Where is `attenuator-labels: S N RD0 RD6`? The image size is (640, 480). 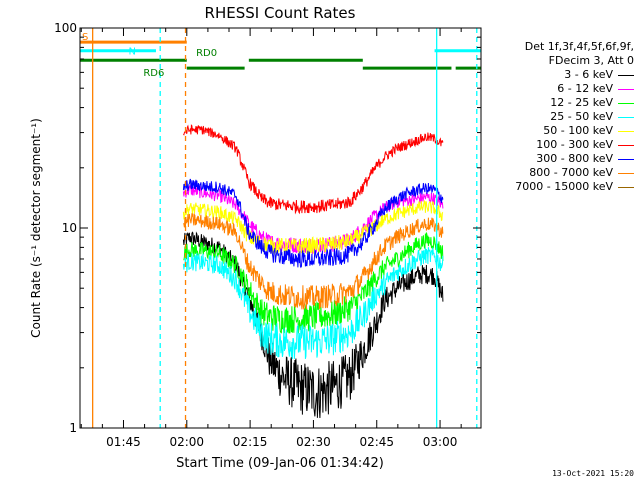 attenuator-labels: S N RD0 RD6 is located at coordinates (149, 55).